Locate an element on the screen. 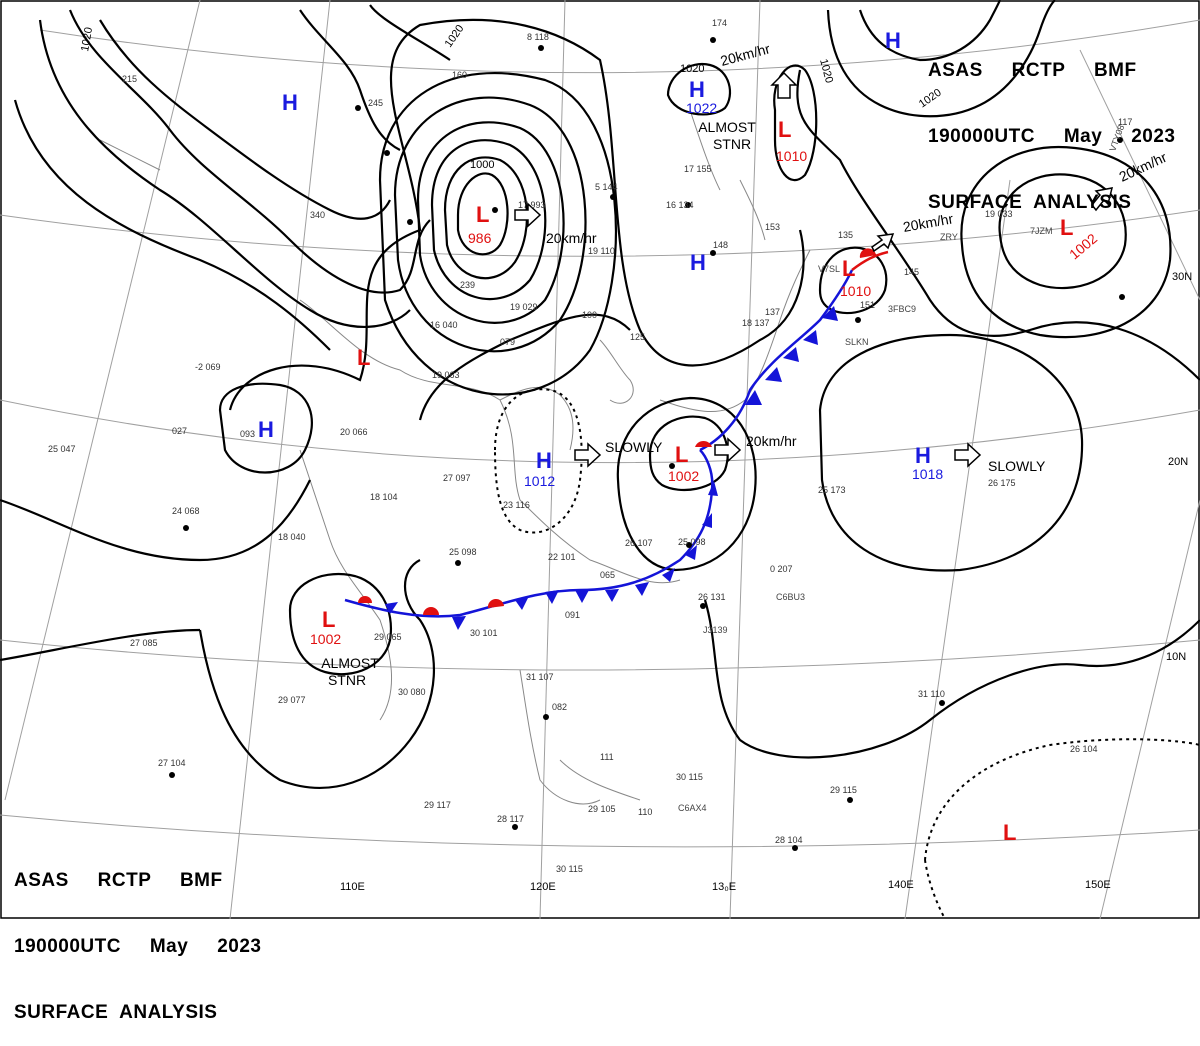  obs: 24 068 is located at coordinates (186, 511).